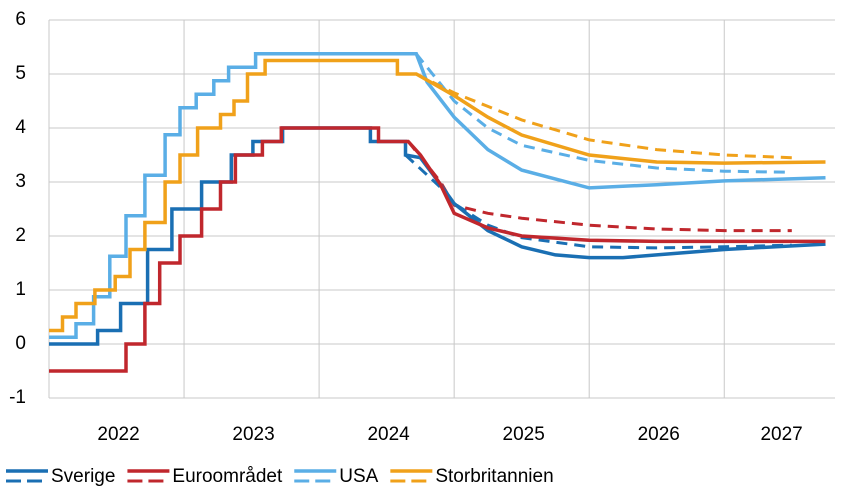  Describe the element at coordinates (20, 289) in the screenshot. I see `y-tick-label: 1` at that location.